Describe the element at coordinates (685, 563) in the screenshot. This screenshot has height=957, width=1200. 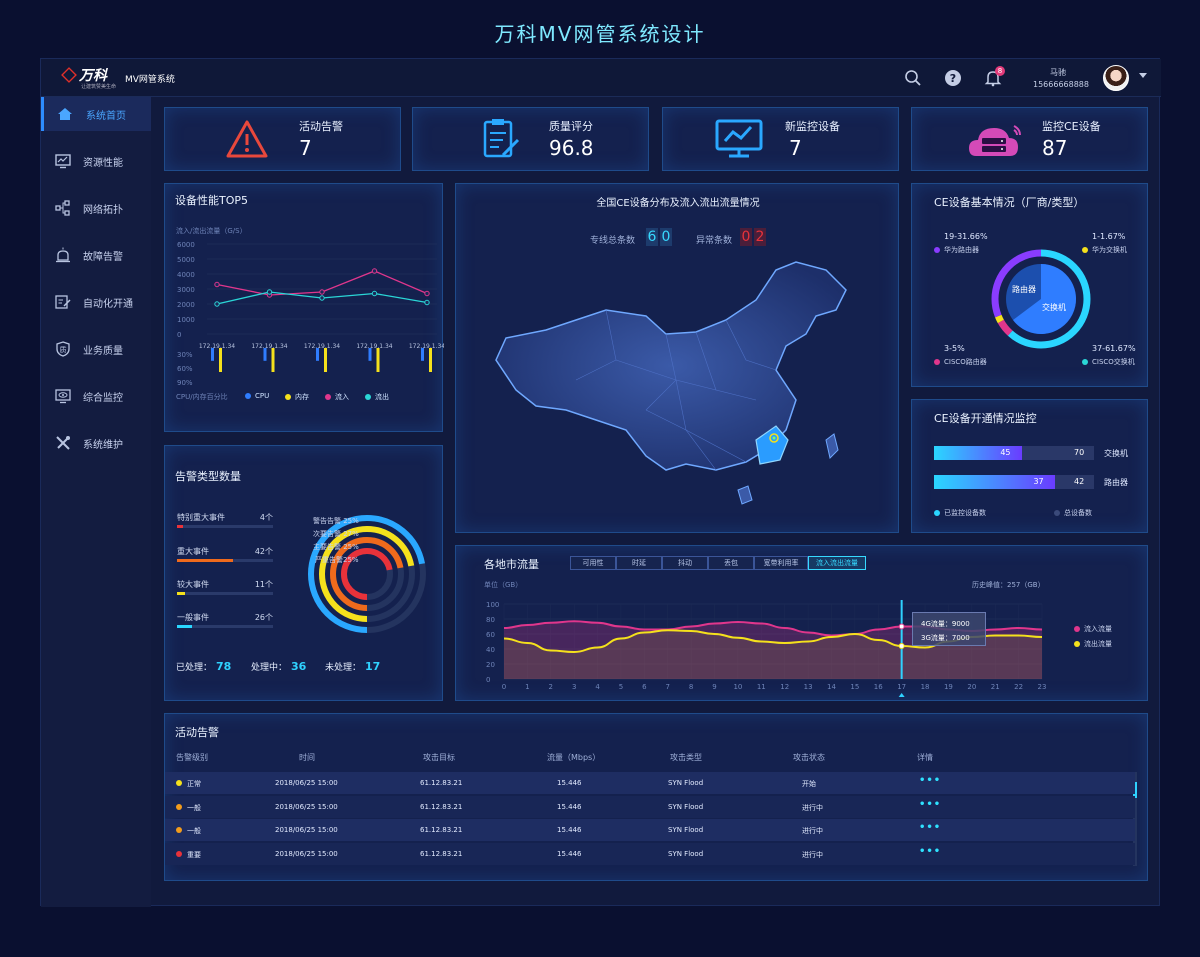
I see `tab-2: 抖动` at that location.